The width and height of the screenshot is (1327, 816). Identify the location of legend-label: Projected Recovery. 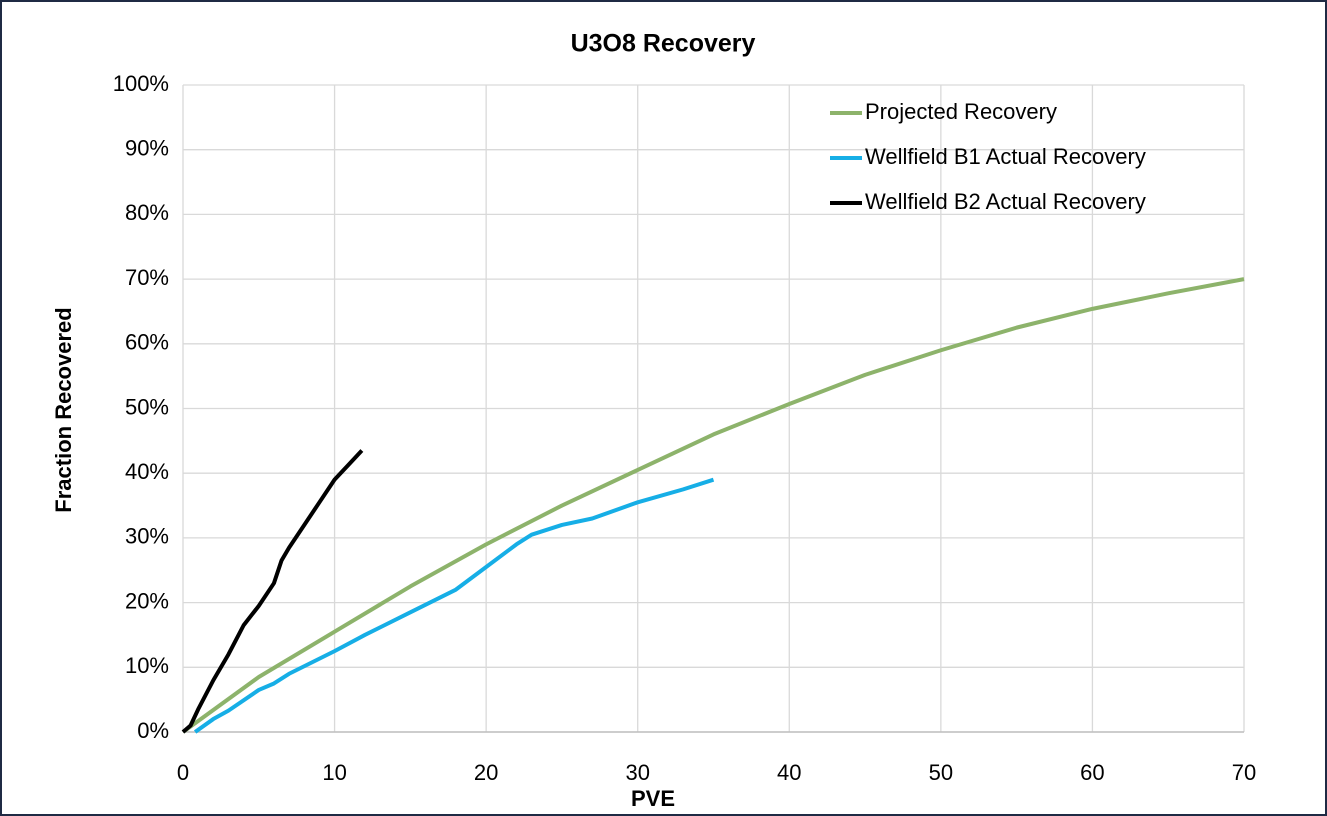
(961, 111).